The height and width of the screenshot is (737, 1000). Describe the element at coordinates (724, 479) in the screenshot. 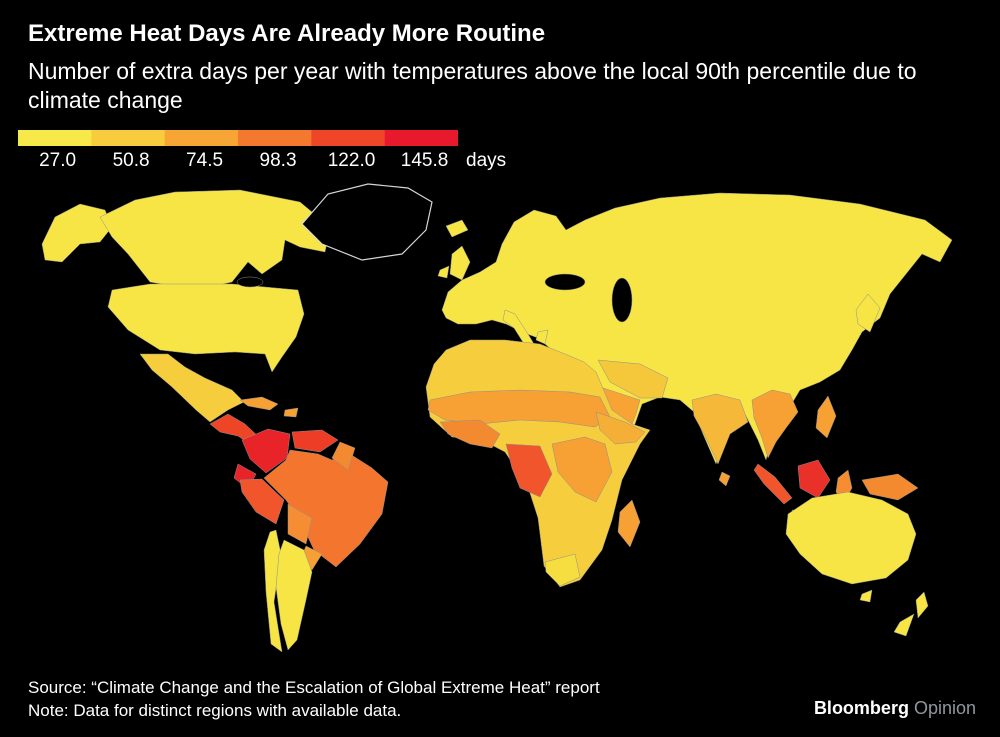

I see `region-sri-lanka` at that location.